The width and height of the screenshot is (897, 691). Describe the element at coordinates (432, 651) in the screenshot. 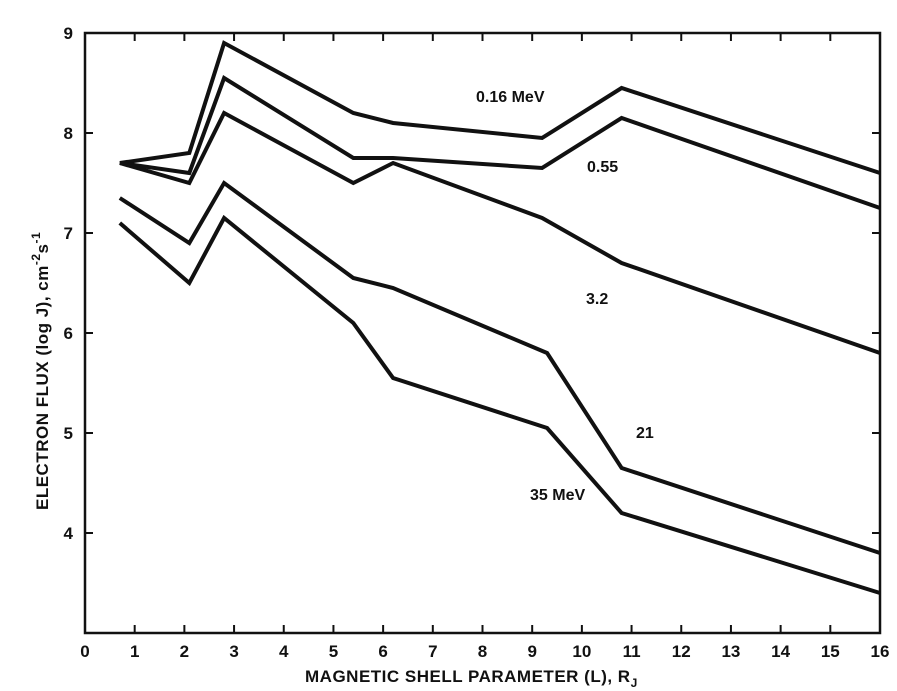

I see `x-tick-label: 7` at that location.